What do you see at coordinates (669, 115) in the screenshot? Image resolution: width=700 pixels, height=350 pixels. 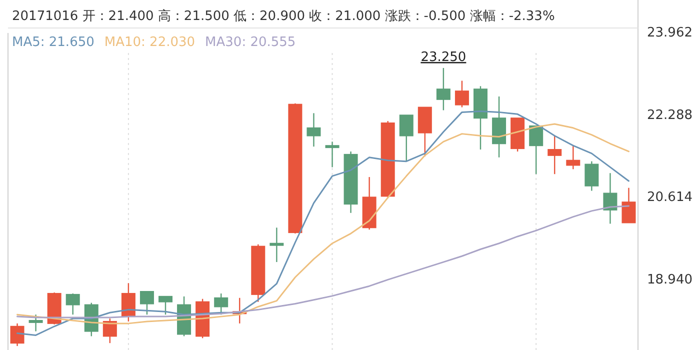 I see `y-tick-label: 22.288` at bounding box center [669, 115].